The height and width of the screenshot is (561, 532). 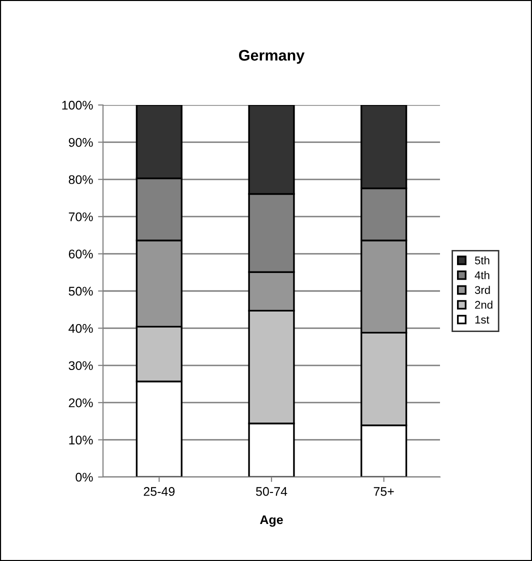 I want to click on y-tick-label: 30%, so click(x=80, y=365).